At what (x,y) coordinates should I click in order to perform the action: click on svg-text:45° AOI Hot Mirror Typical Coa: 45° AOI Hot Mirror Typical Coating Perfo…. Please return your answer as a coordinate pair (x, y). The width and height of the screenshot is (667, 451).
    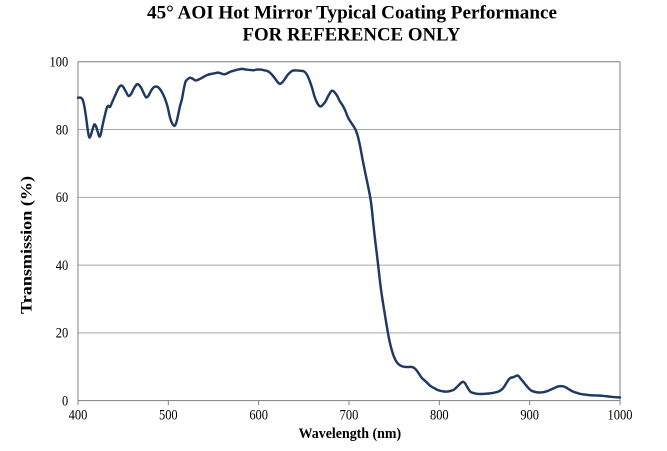
    Looking at the image, I should click on (352, 14).